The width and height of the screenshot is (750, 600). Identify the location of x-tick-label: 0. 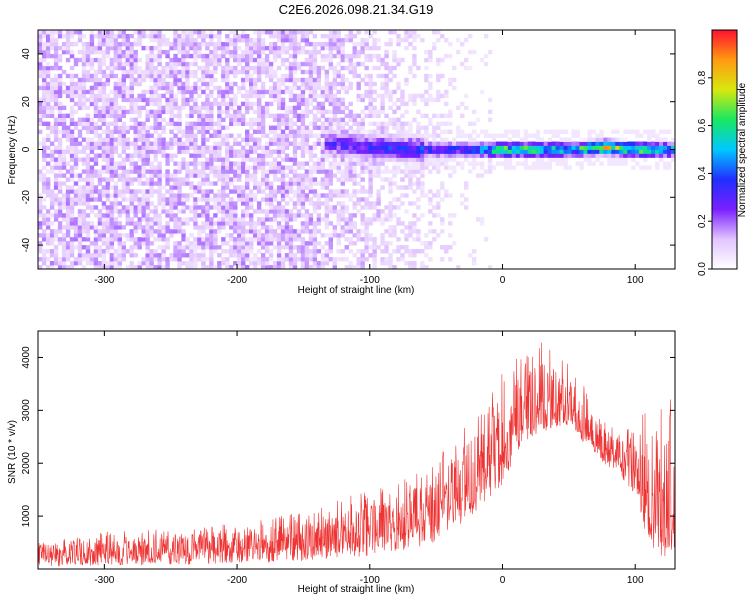
(503, 580).